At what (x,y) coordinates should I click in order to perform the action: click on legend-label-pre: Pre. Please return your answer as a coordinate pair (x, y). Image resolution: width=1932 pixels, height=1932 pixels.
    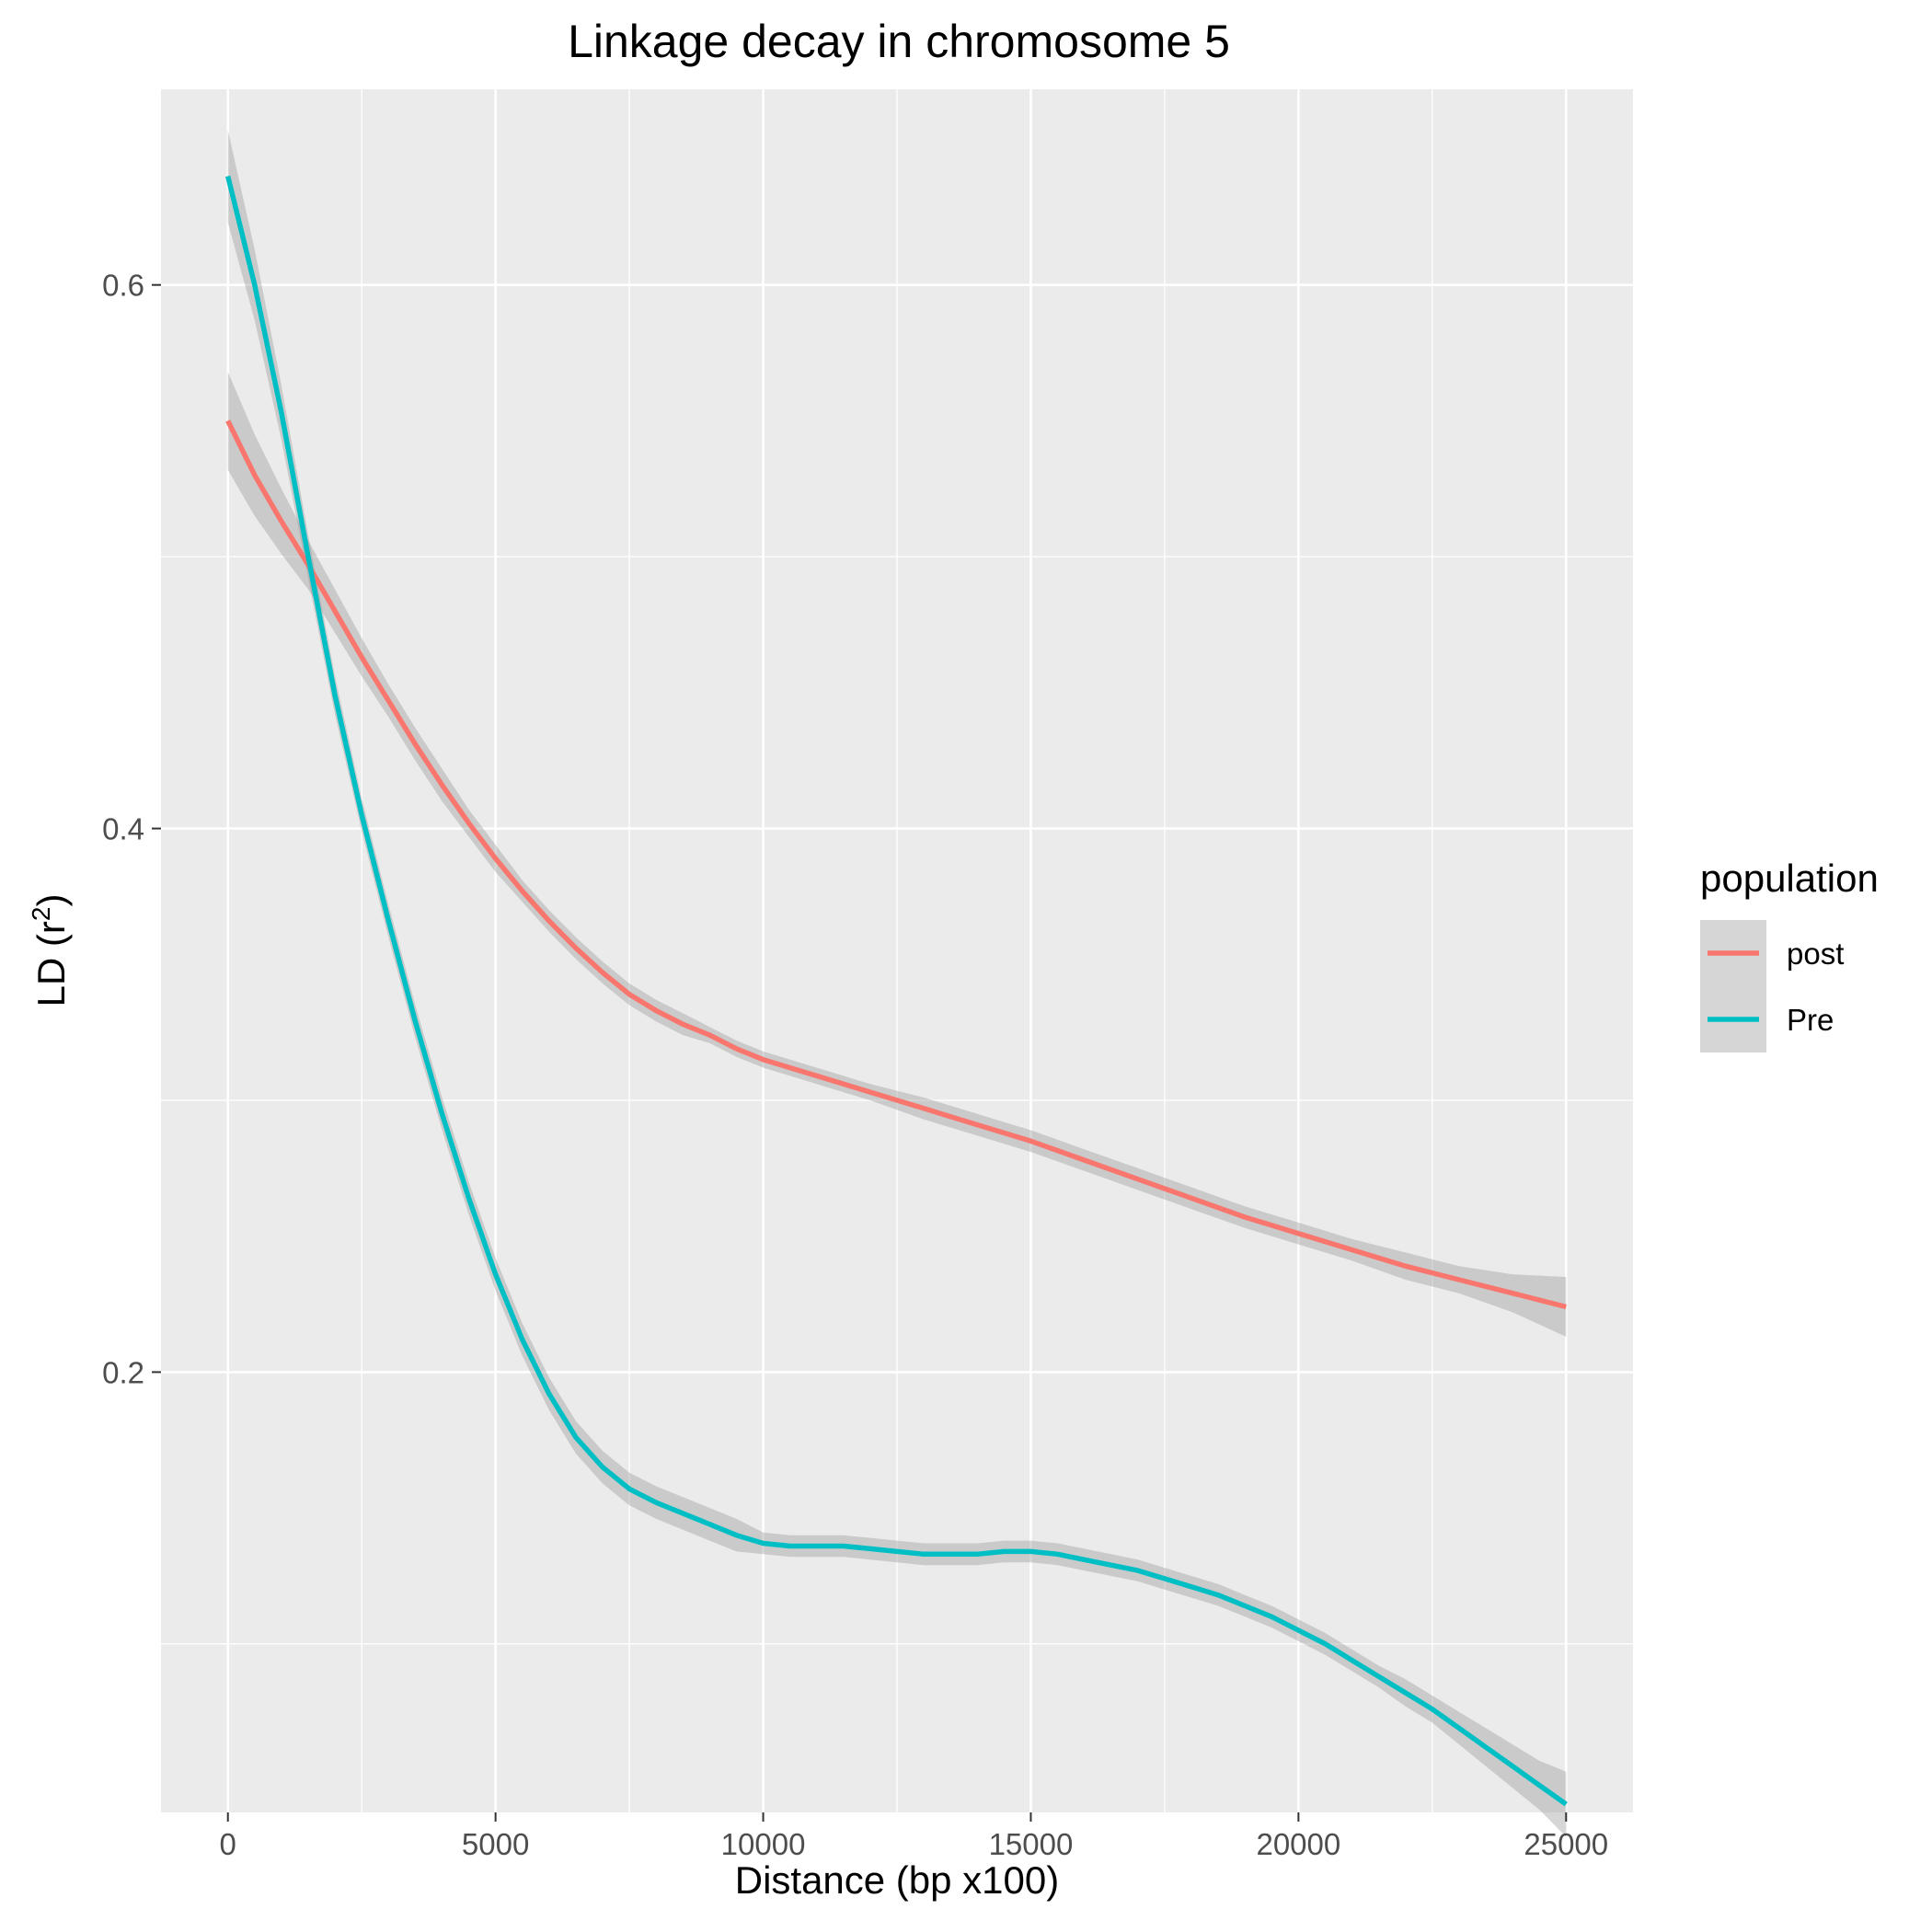
    Looking at the image, I should click on (1810, 1020).